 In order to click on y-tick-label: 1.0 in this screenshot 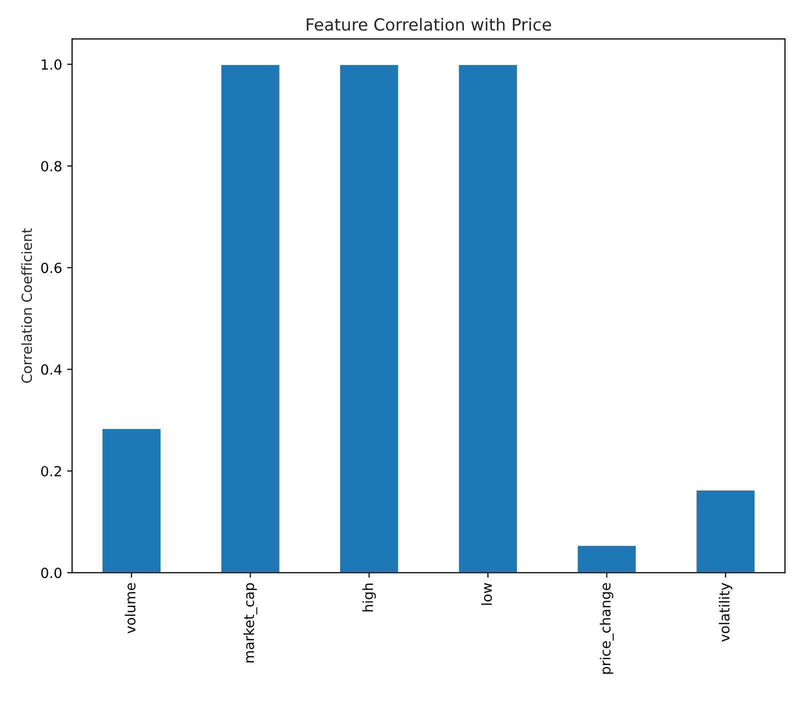, I will do `click(52, 64)`.